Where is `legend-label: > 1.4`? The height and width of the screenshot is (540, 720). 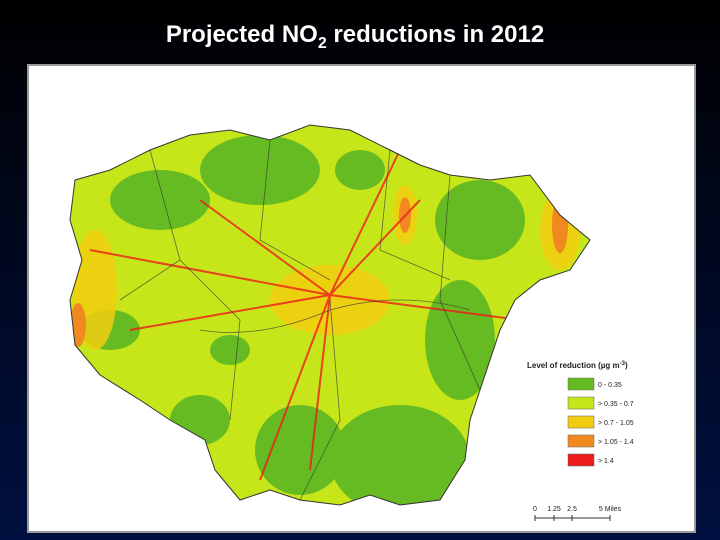
legend-label: > 1.4 is located at coordinates (606, 461).